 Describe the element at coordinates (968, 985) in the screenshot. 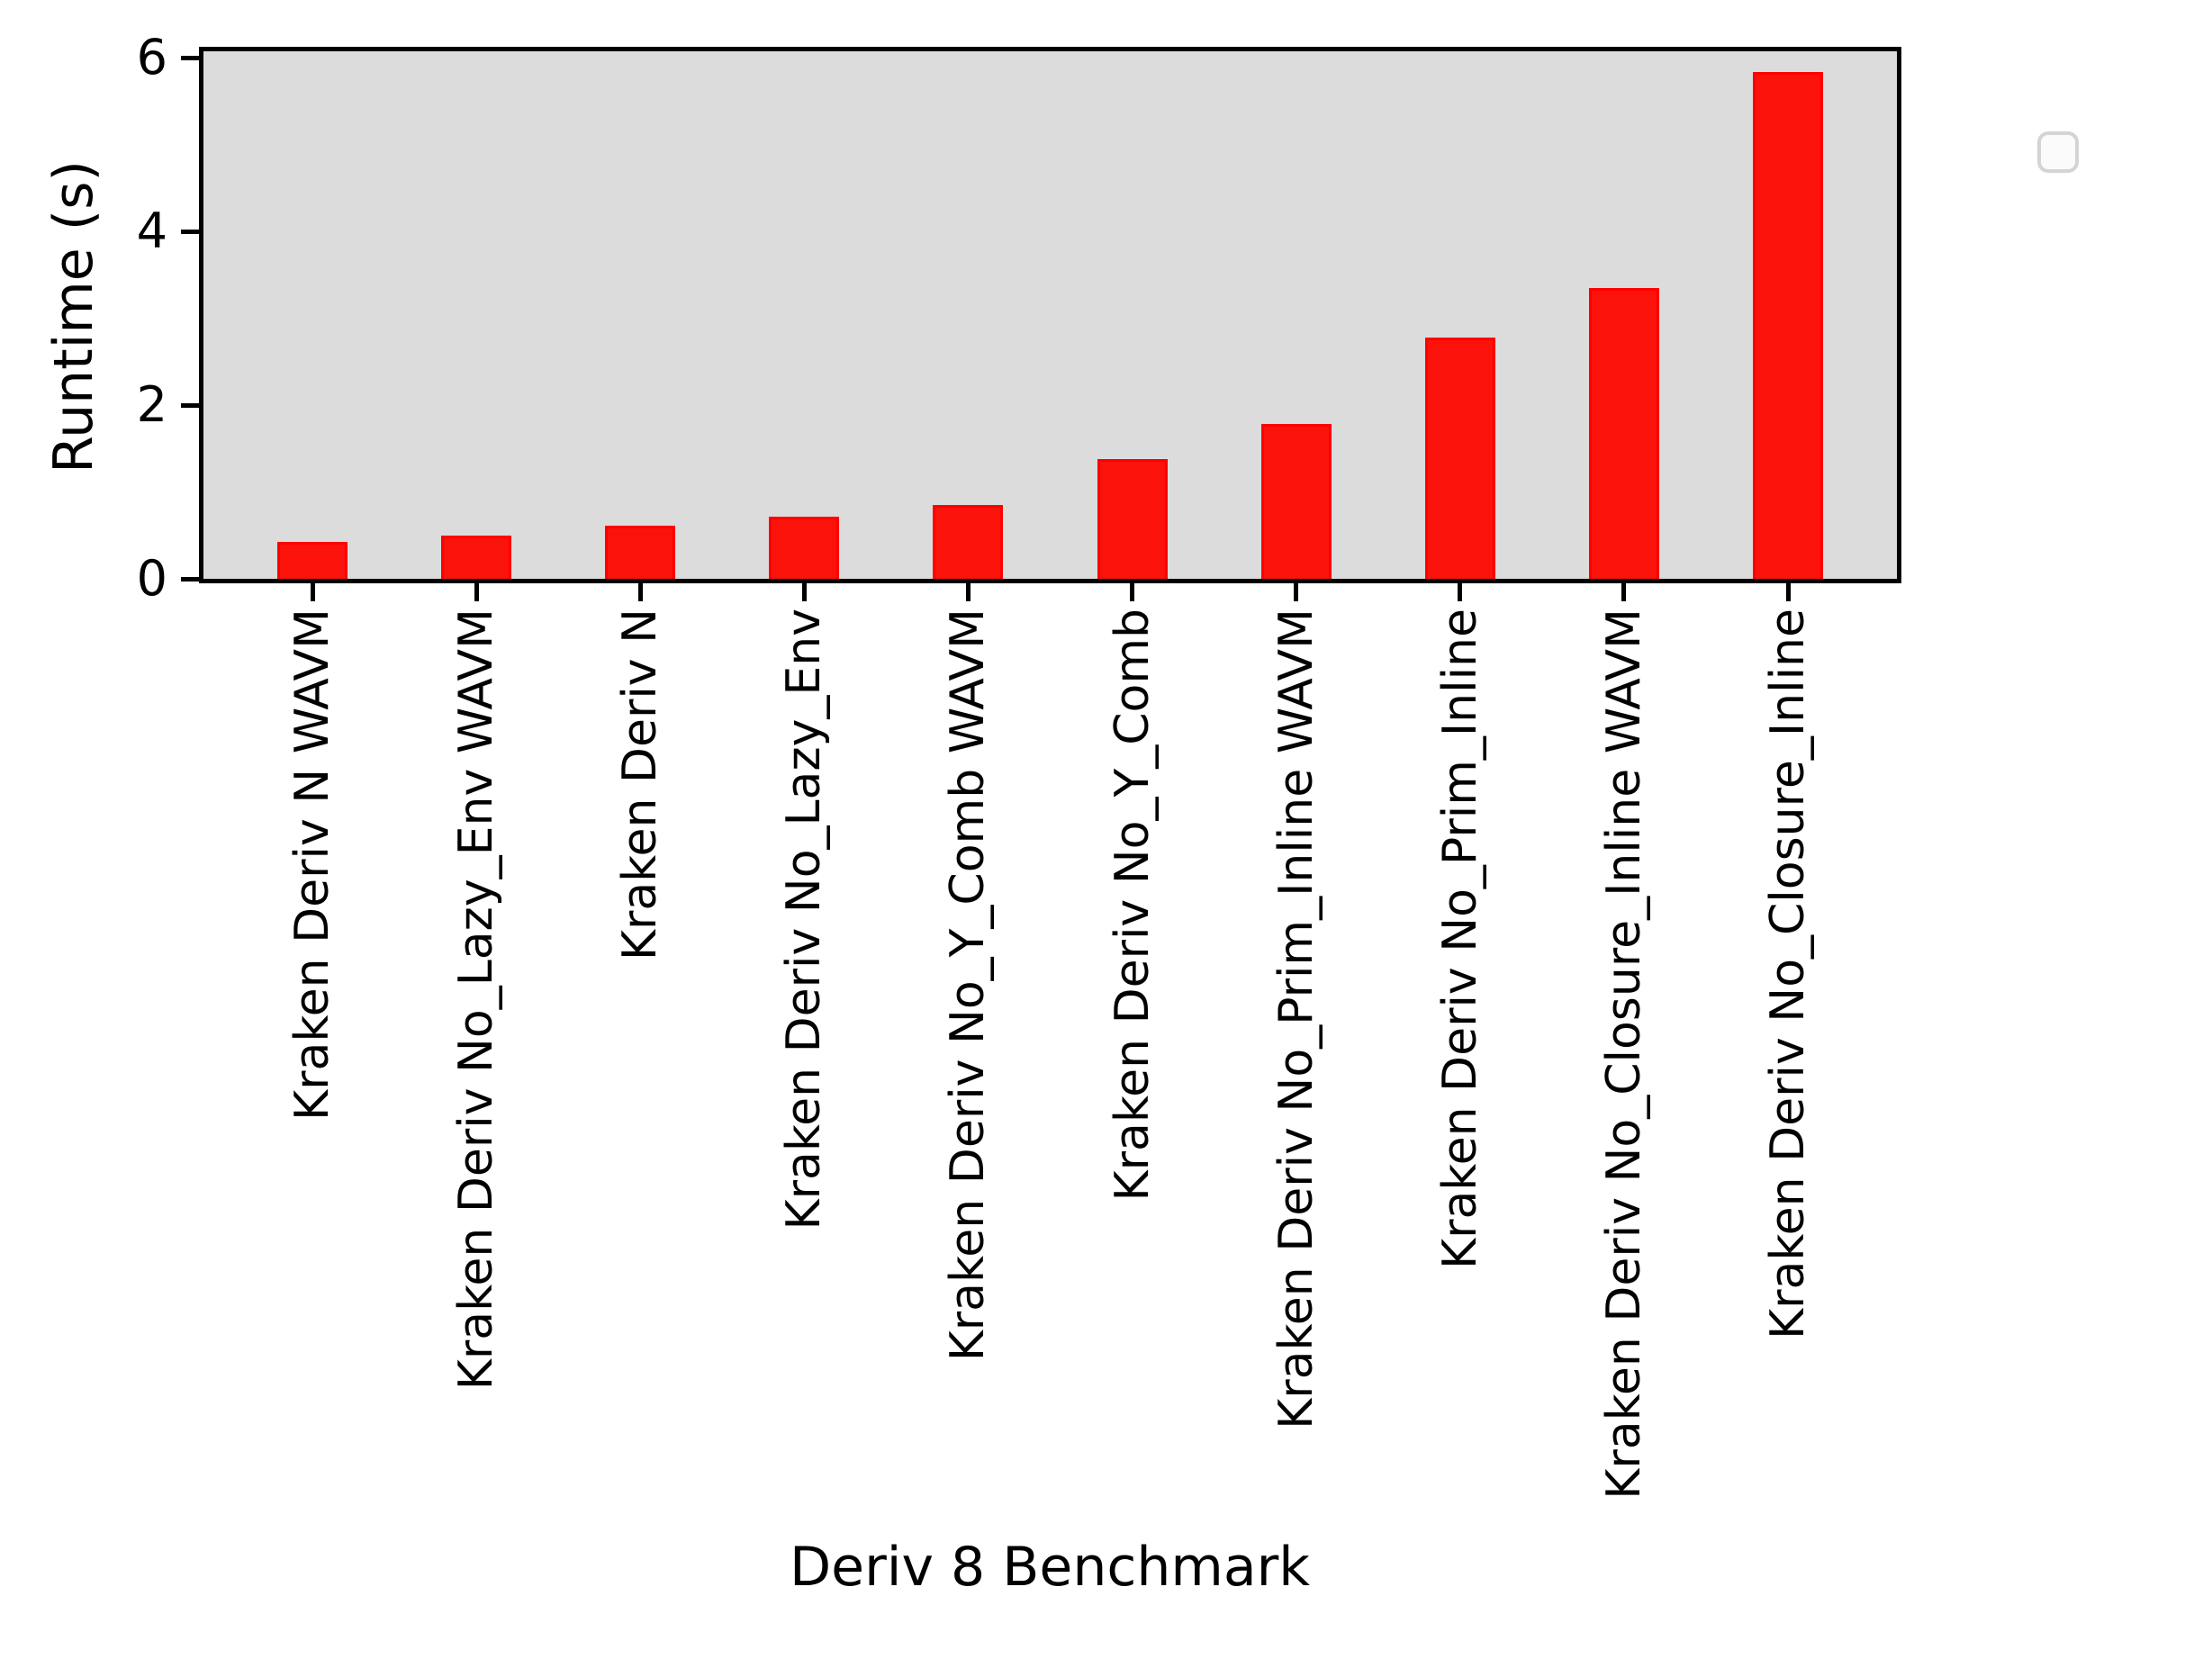

I see `x-tick-label: Kraken Deriv No_Y_Comb WAVM` at that location.